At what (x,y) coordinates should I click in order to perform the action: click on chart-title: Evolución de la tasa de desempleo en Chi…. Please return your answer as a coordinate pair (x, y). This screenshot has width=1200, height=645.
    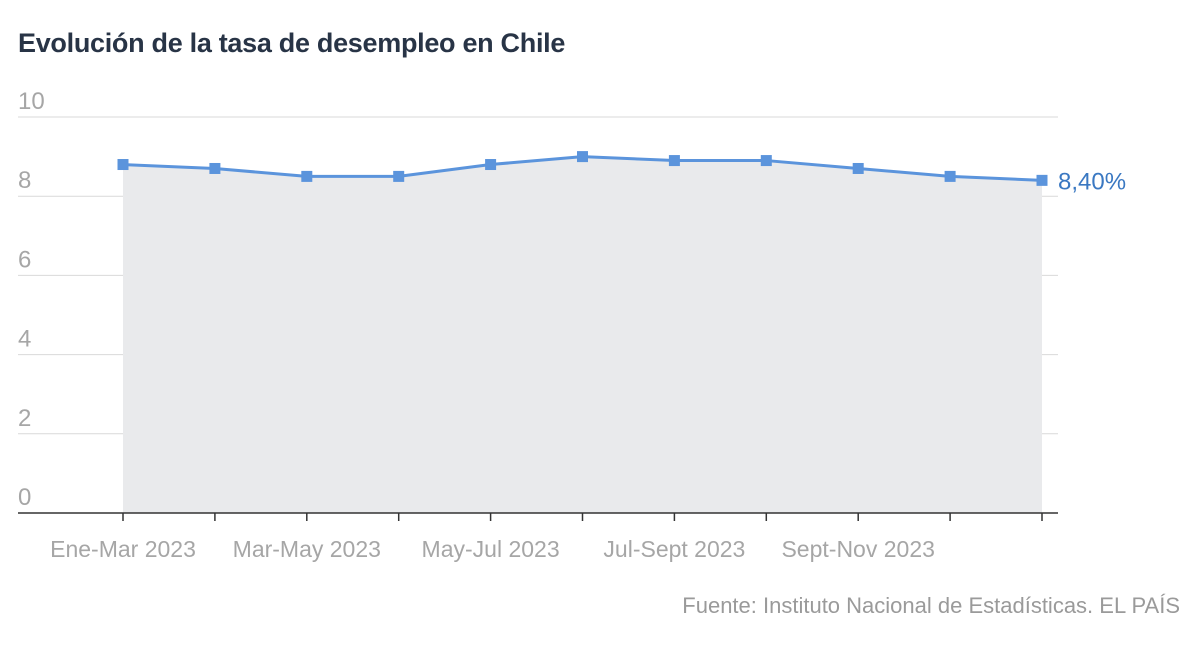
    Looking at the image, I should click on (292, 43).